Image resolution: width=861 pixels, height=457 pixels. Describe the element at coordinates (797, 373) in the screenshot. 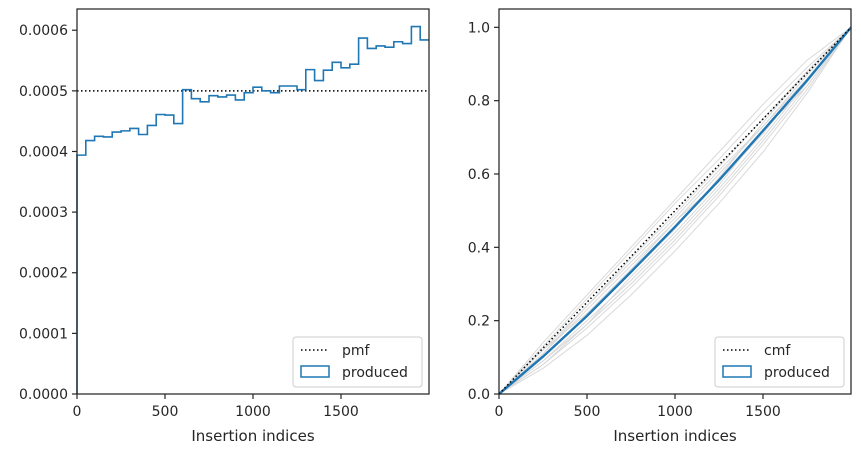

I see `right-legend-produced-label: produced` at that location.